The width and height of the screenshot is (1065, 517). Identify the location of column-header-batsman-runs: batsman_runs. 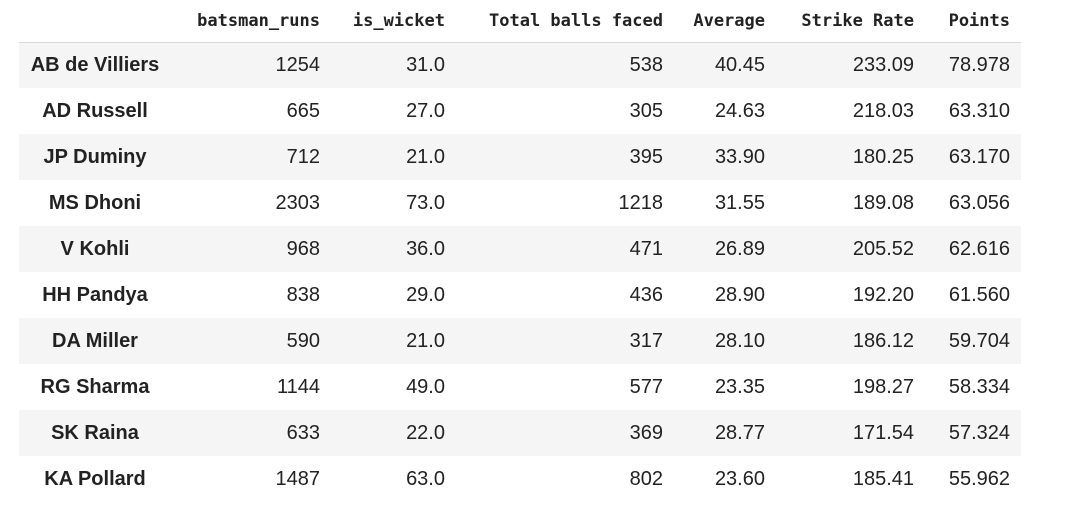
(253, 21).